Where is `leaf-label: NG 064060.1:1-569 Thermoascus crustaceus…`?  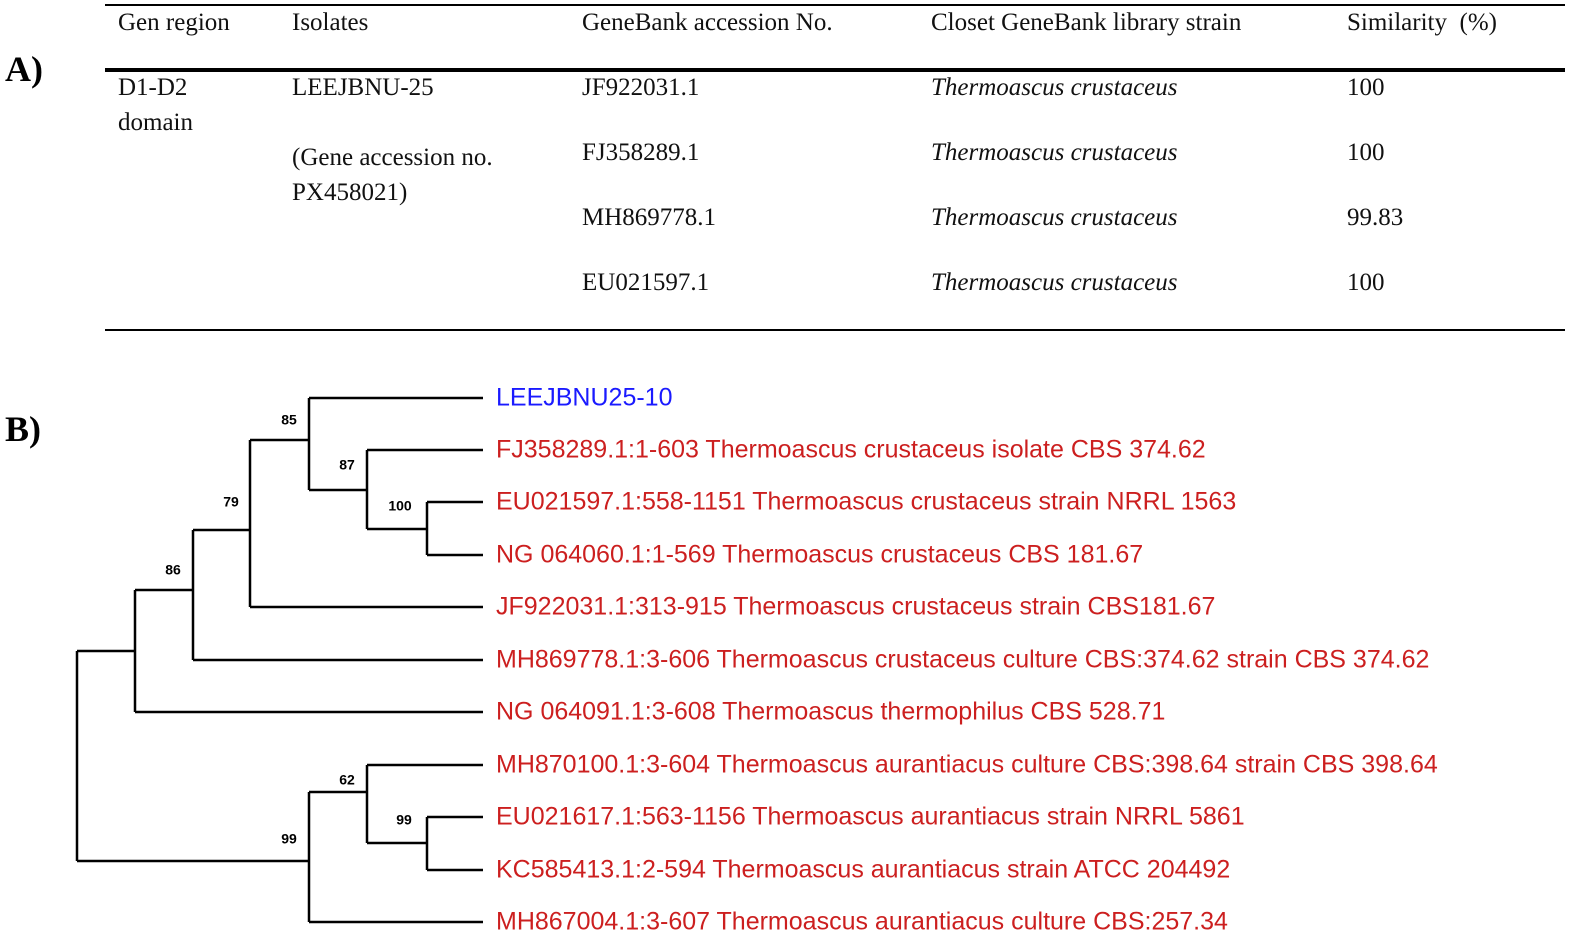 leaf-label: NG 064060.1:1-569 Thermoascus crustaceus… is located at coordinates (819, 555).